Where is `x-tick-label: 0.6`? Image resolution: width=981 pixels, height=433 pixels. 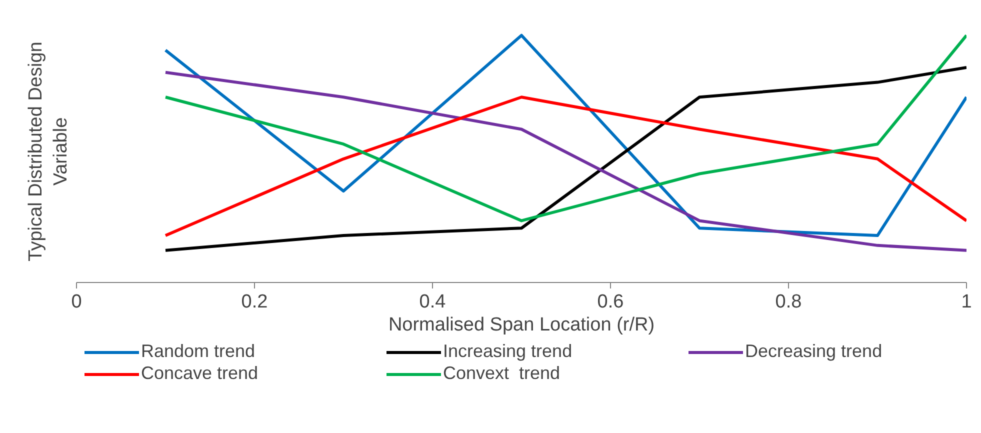 x-tick-label: 0.6 is located at coordinates (610, 302).